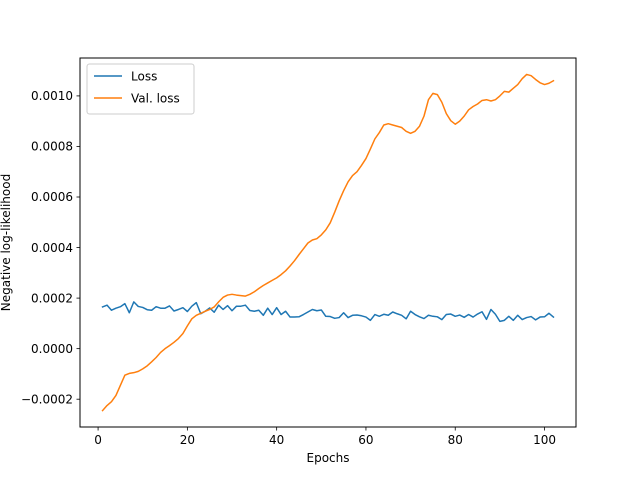 The height and width of the screenshot is (480, 640). I want to click on y-tick-label: 0.0000, so click(52, 349).